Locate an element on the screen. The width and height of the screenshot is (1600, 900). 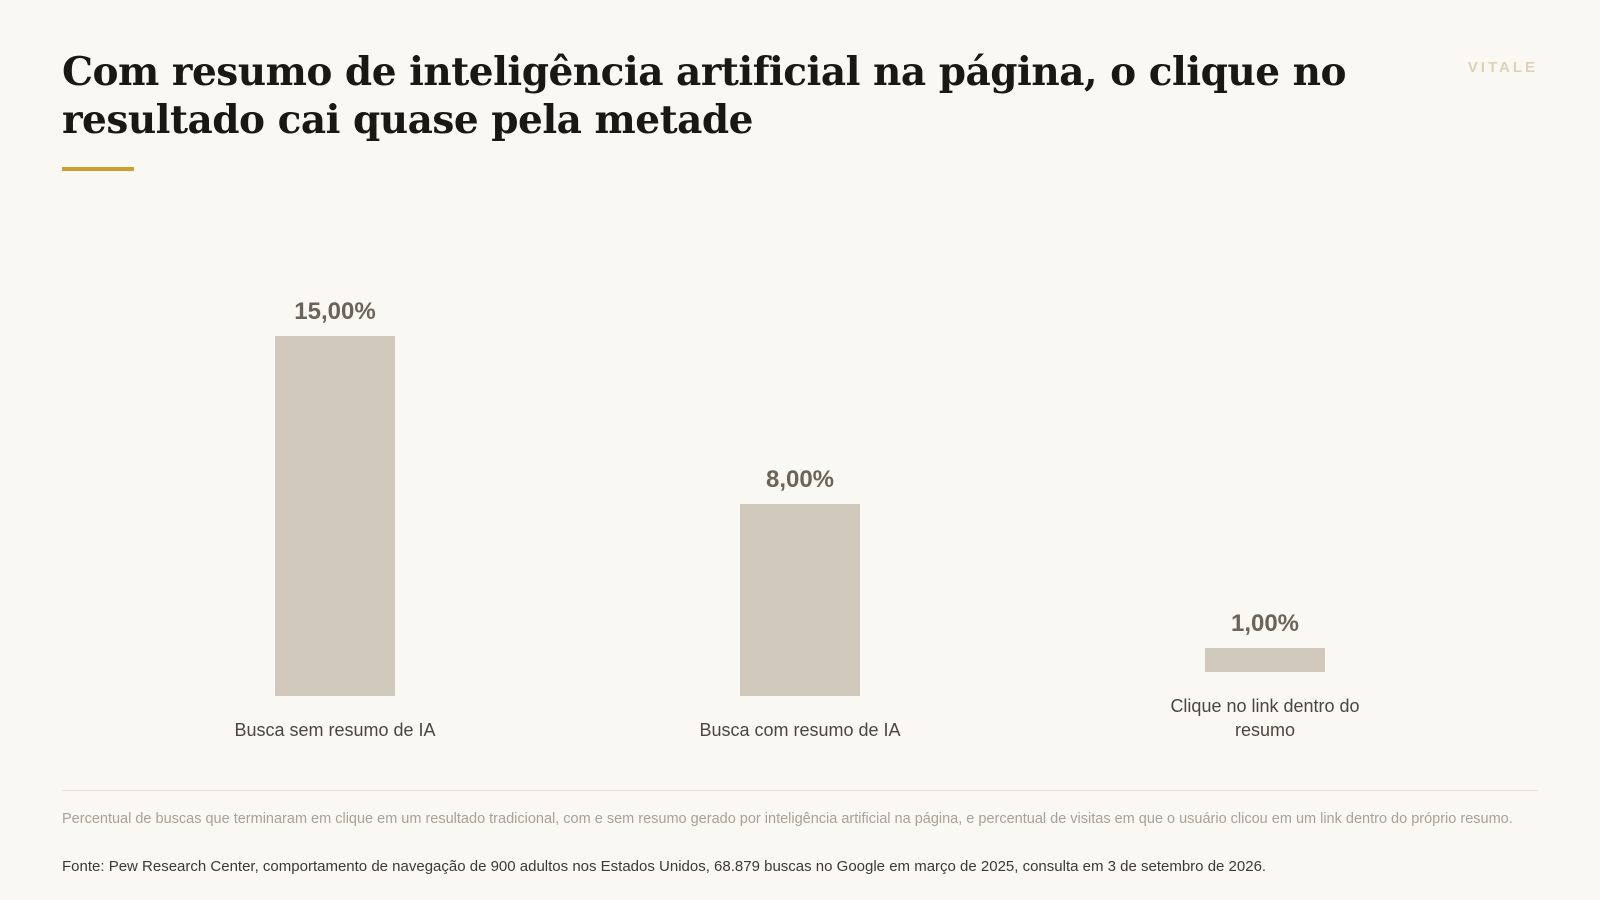
value-label-2: 8,00% is located at coordinates (800, 479).